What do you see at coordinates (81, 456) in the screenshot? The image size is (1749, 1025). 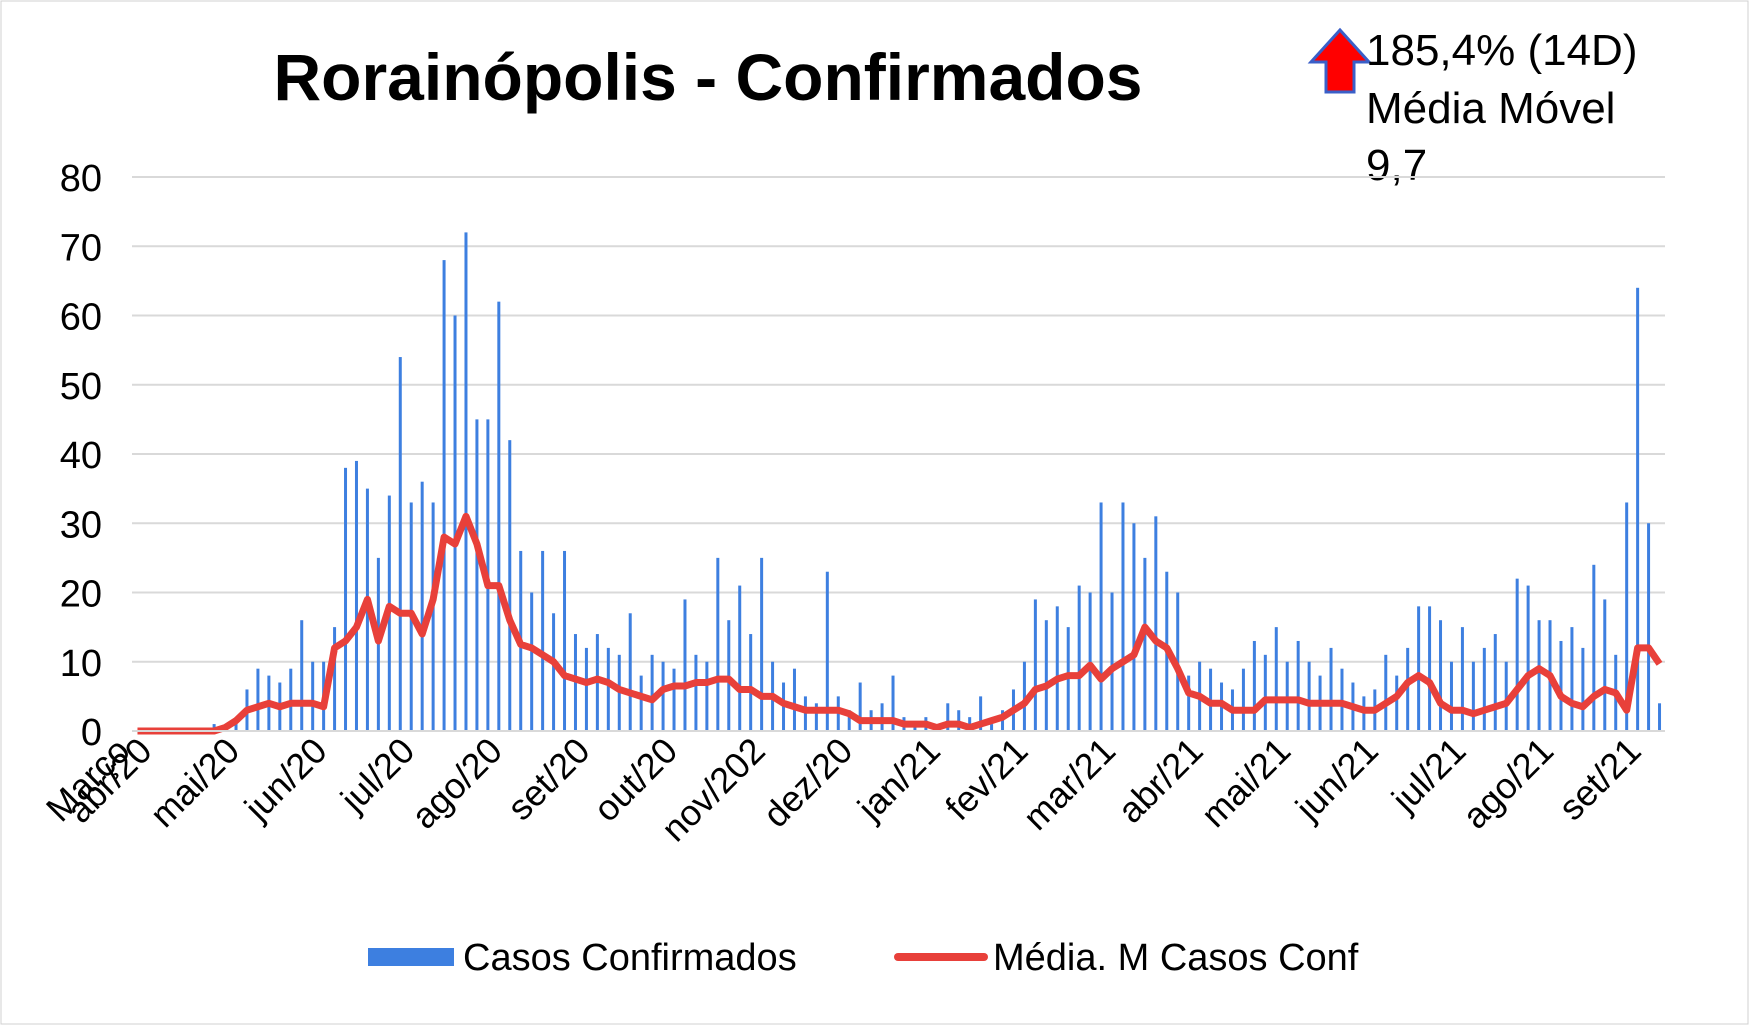 I see `y-tick-label: 40` at bounding box center [81, 456].